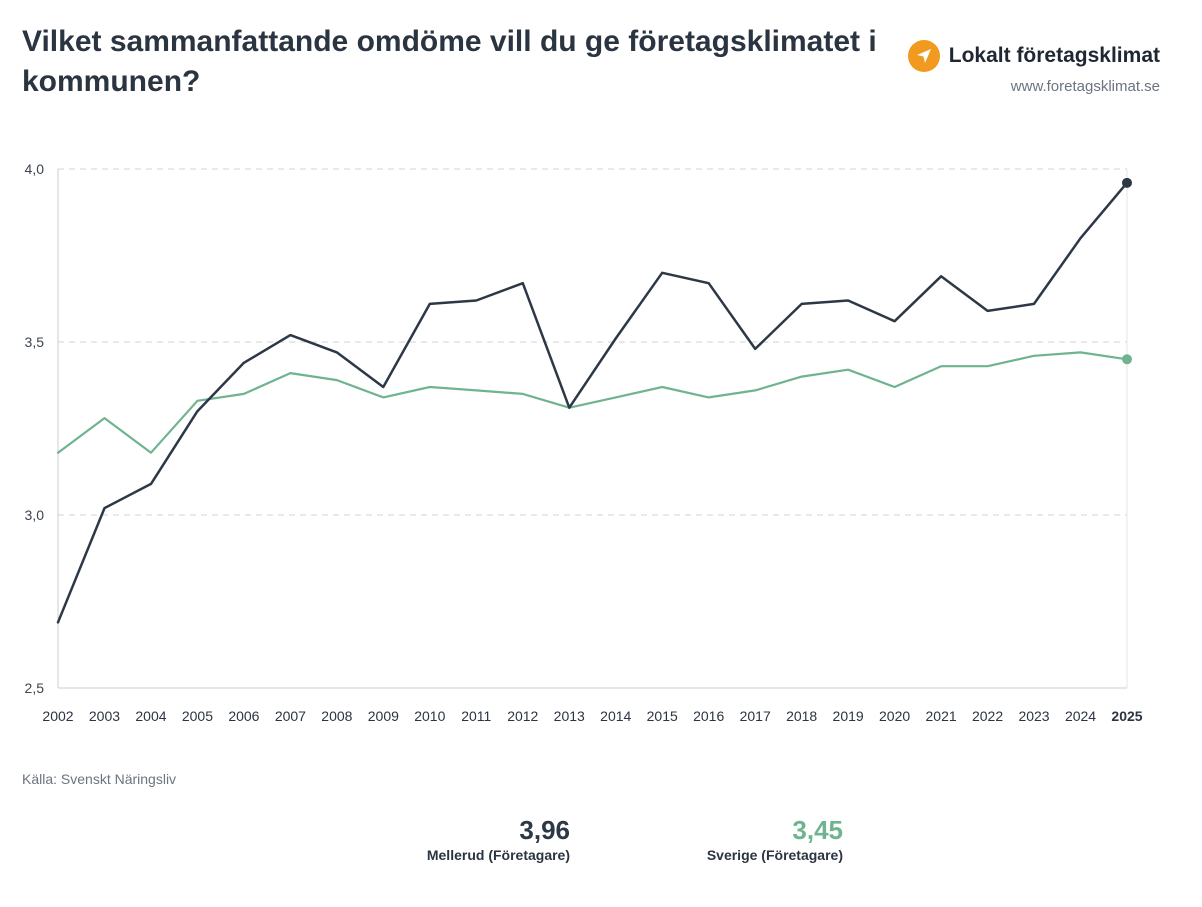 The height and width of the screenshot is (907, 1202). Describe the element at coordinates (1033, 716) in the screenshot. I see `x-tick-label: 2023` at that location.